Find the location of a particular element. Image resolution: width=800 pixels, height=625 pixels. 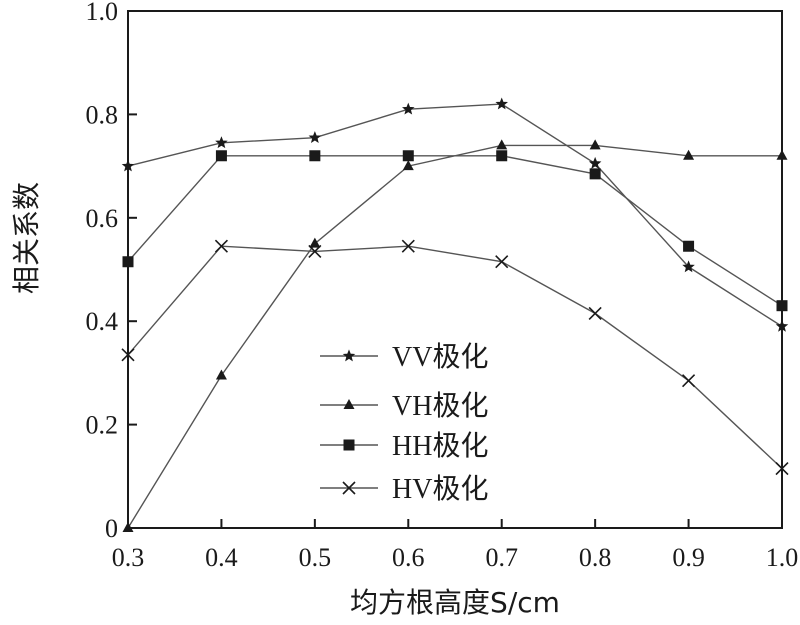

x-tick-label: 0.7 is located at coordinates (501, 557).